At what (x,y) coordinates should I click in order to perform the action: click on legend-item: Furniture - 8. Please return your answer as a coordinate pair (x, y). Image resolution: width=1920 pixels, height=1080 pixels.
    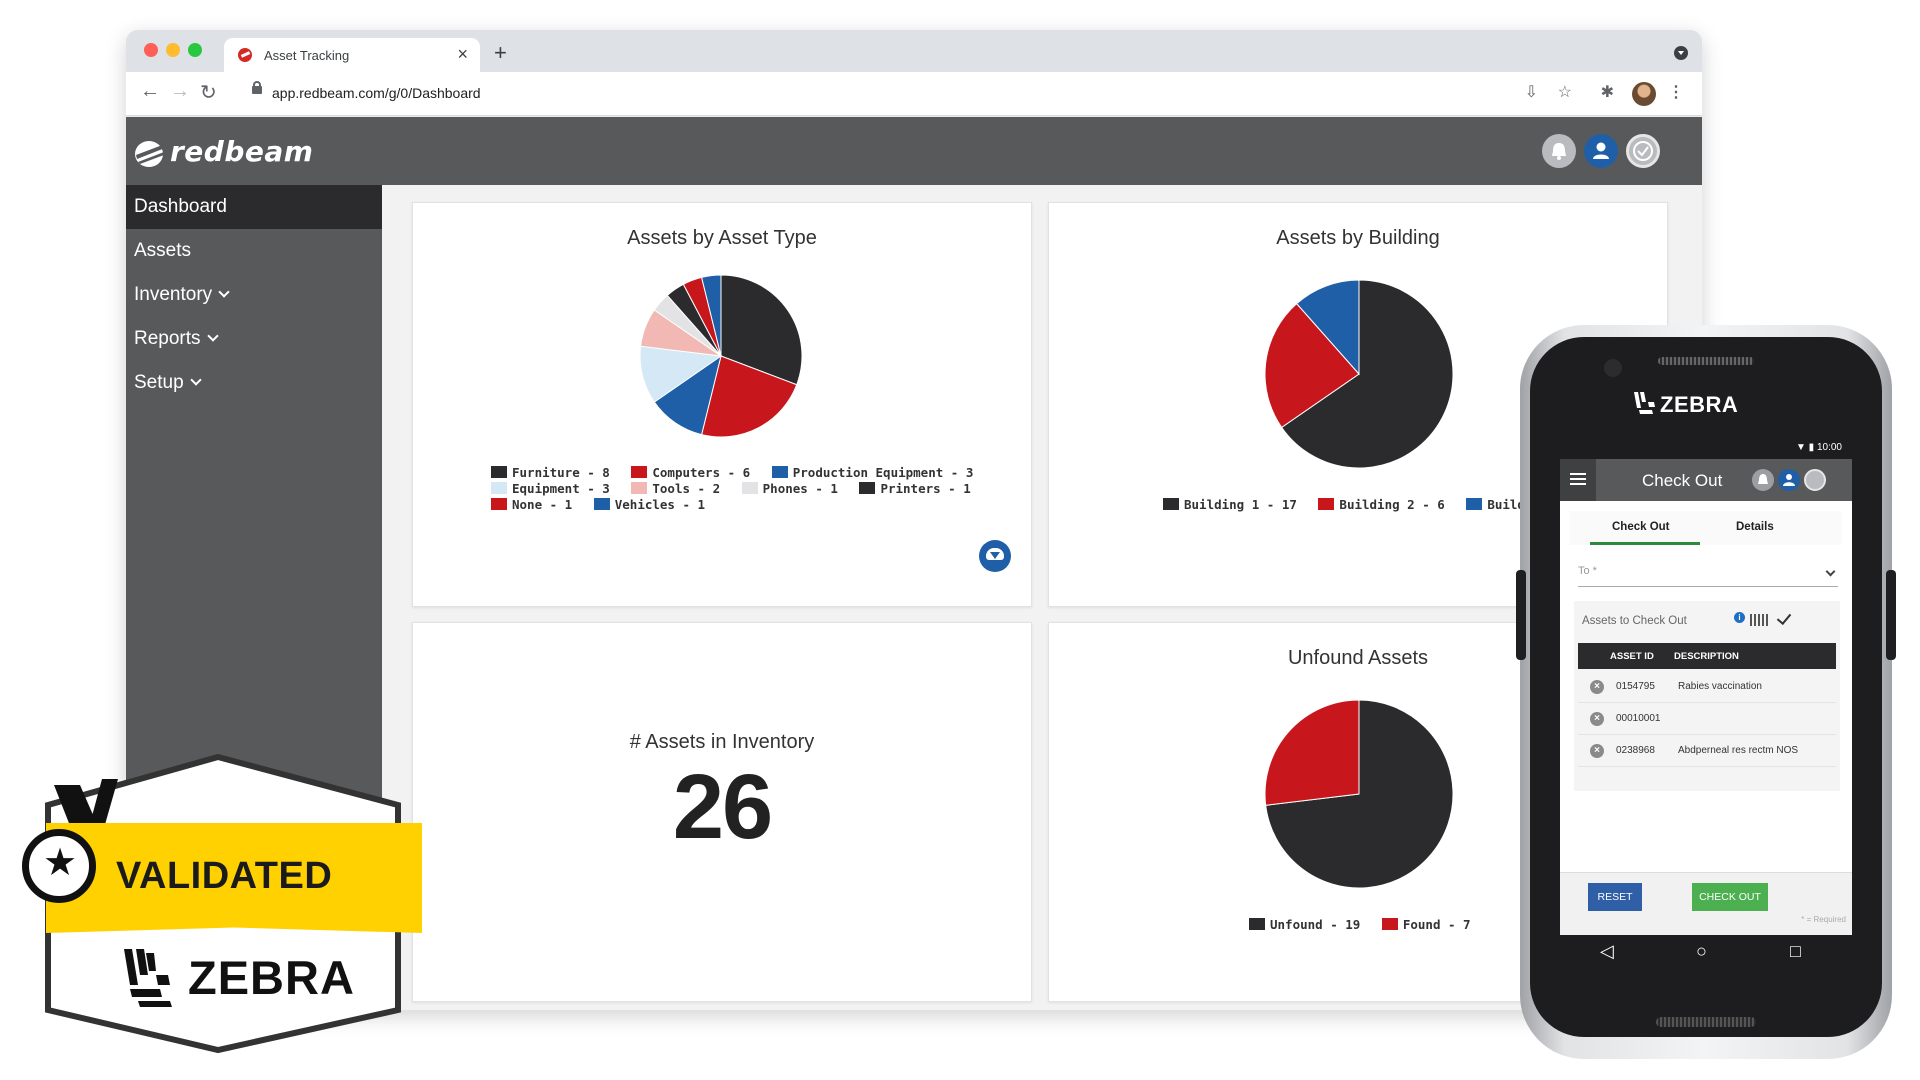
    Looking at the image, I should click on (550, 473).